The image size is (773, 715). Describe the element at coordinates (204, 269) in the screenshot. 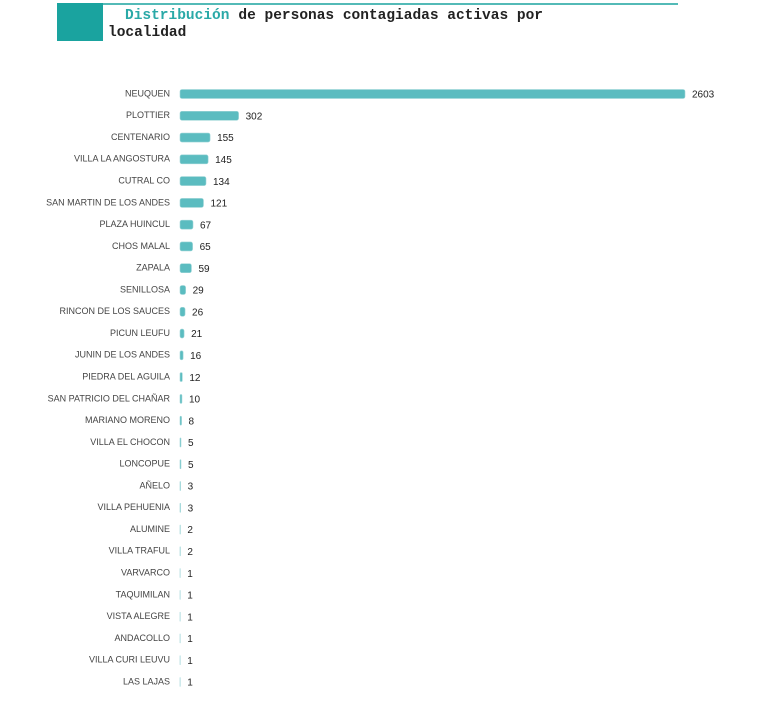

I see `value-label: 59` at that location.